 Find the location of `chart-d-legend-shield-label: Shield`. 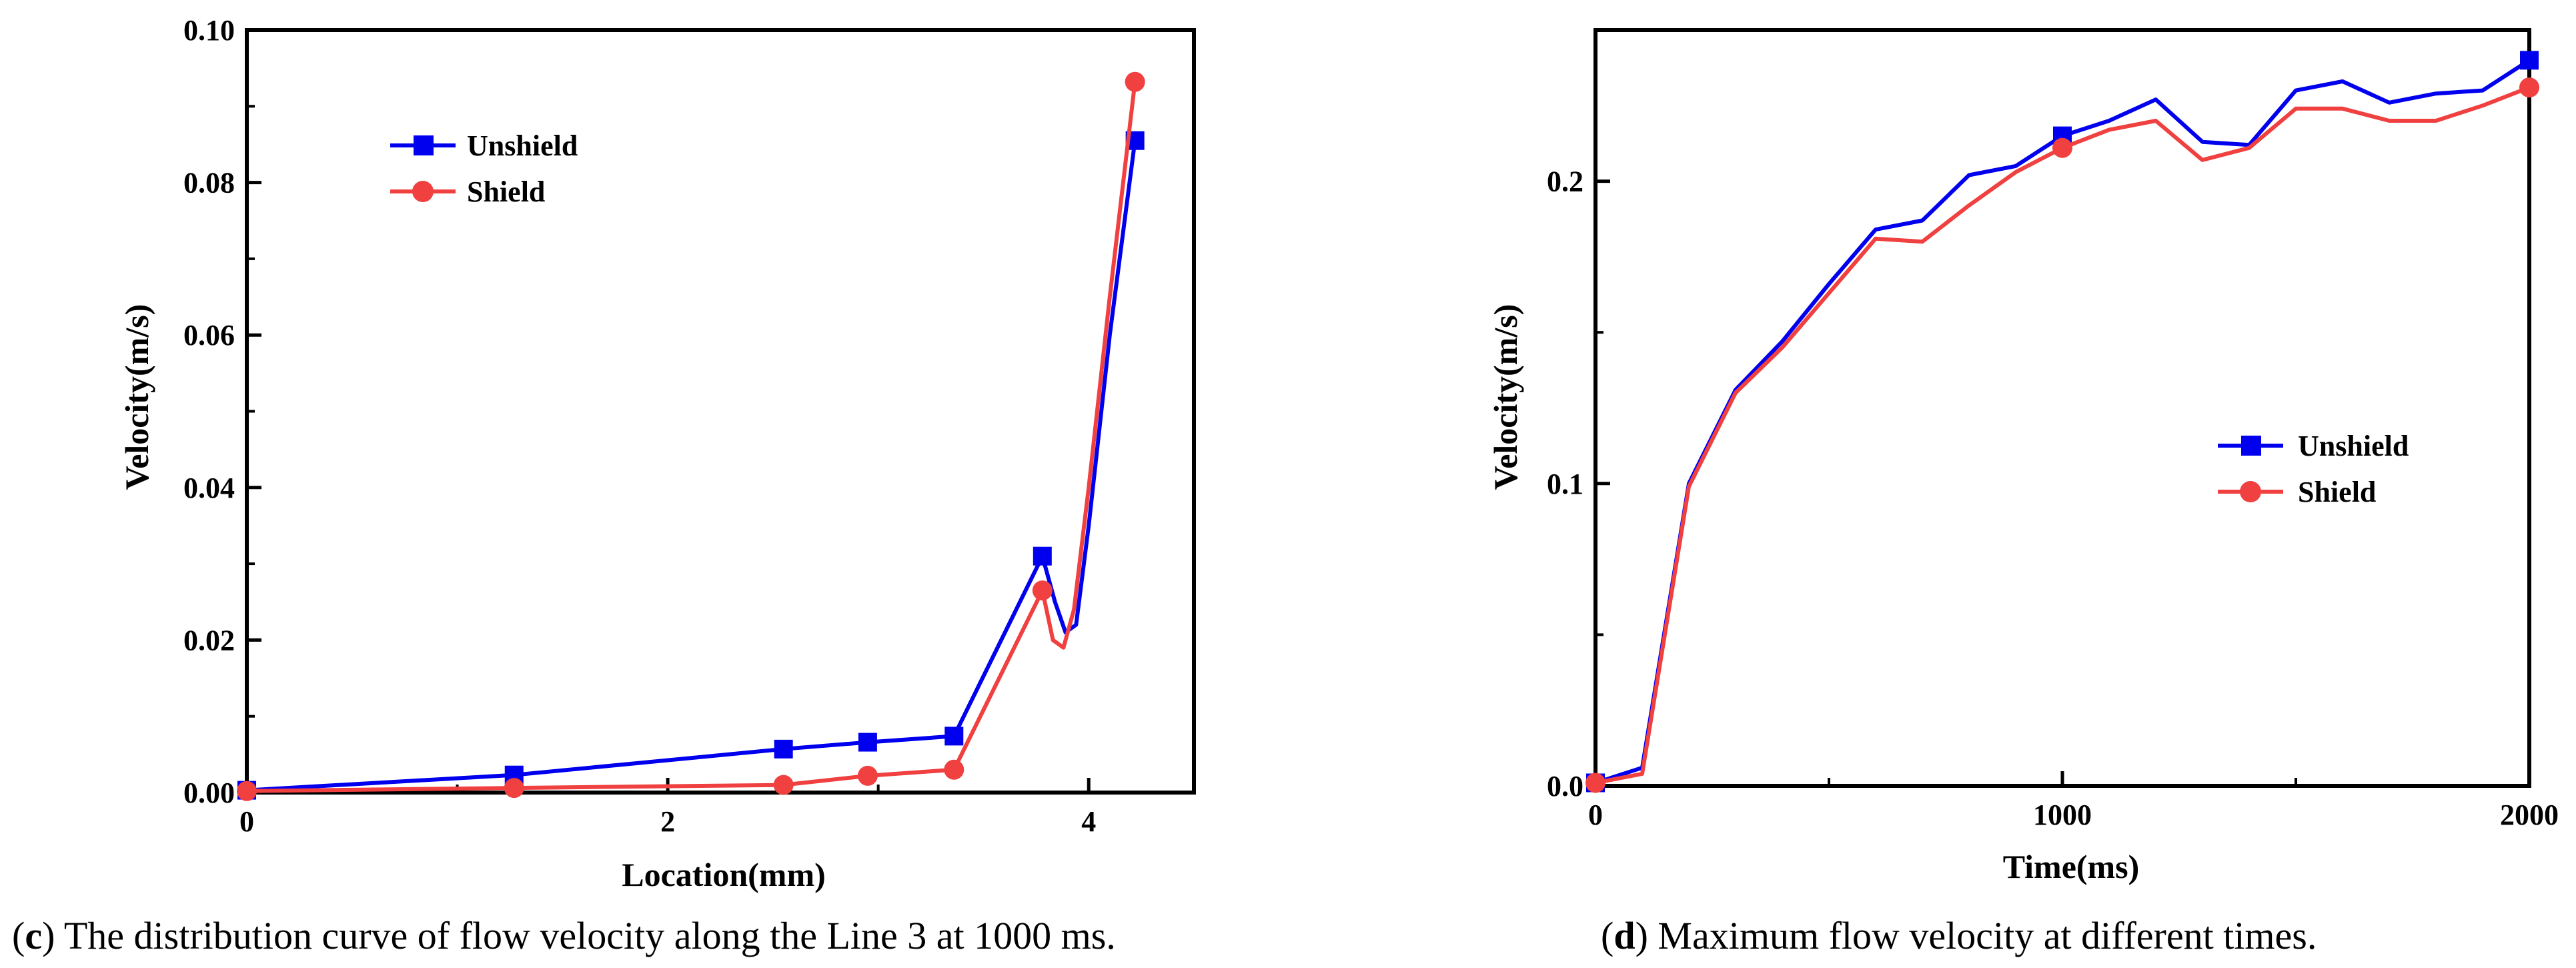

chart-d-legend-shield-label: Shield is located at coordinates (2337, 492).